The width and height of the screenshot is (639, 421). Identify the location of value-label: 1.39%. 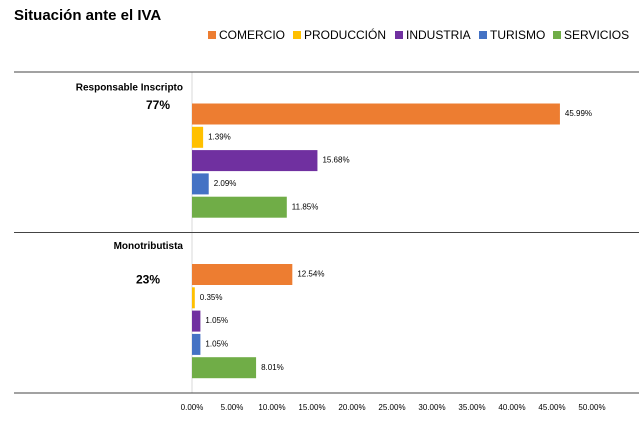
(219, 136).